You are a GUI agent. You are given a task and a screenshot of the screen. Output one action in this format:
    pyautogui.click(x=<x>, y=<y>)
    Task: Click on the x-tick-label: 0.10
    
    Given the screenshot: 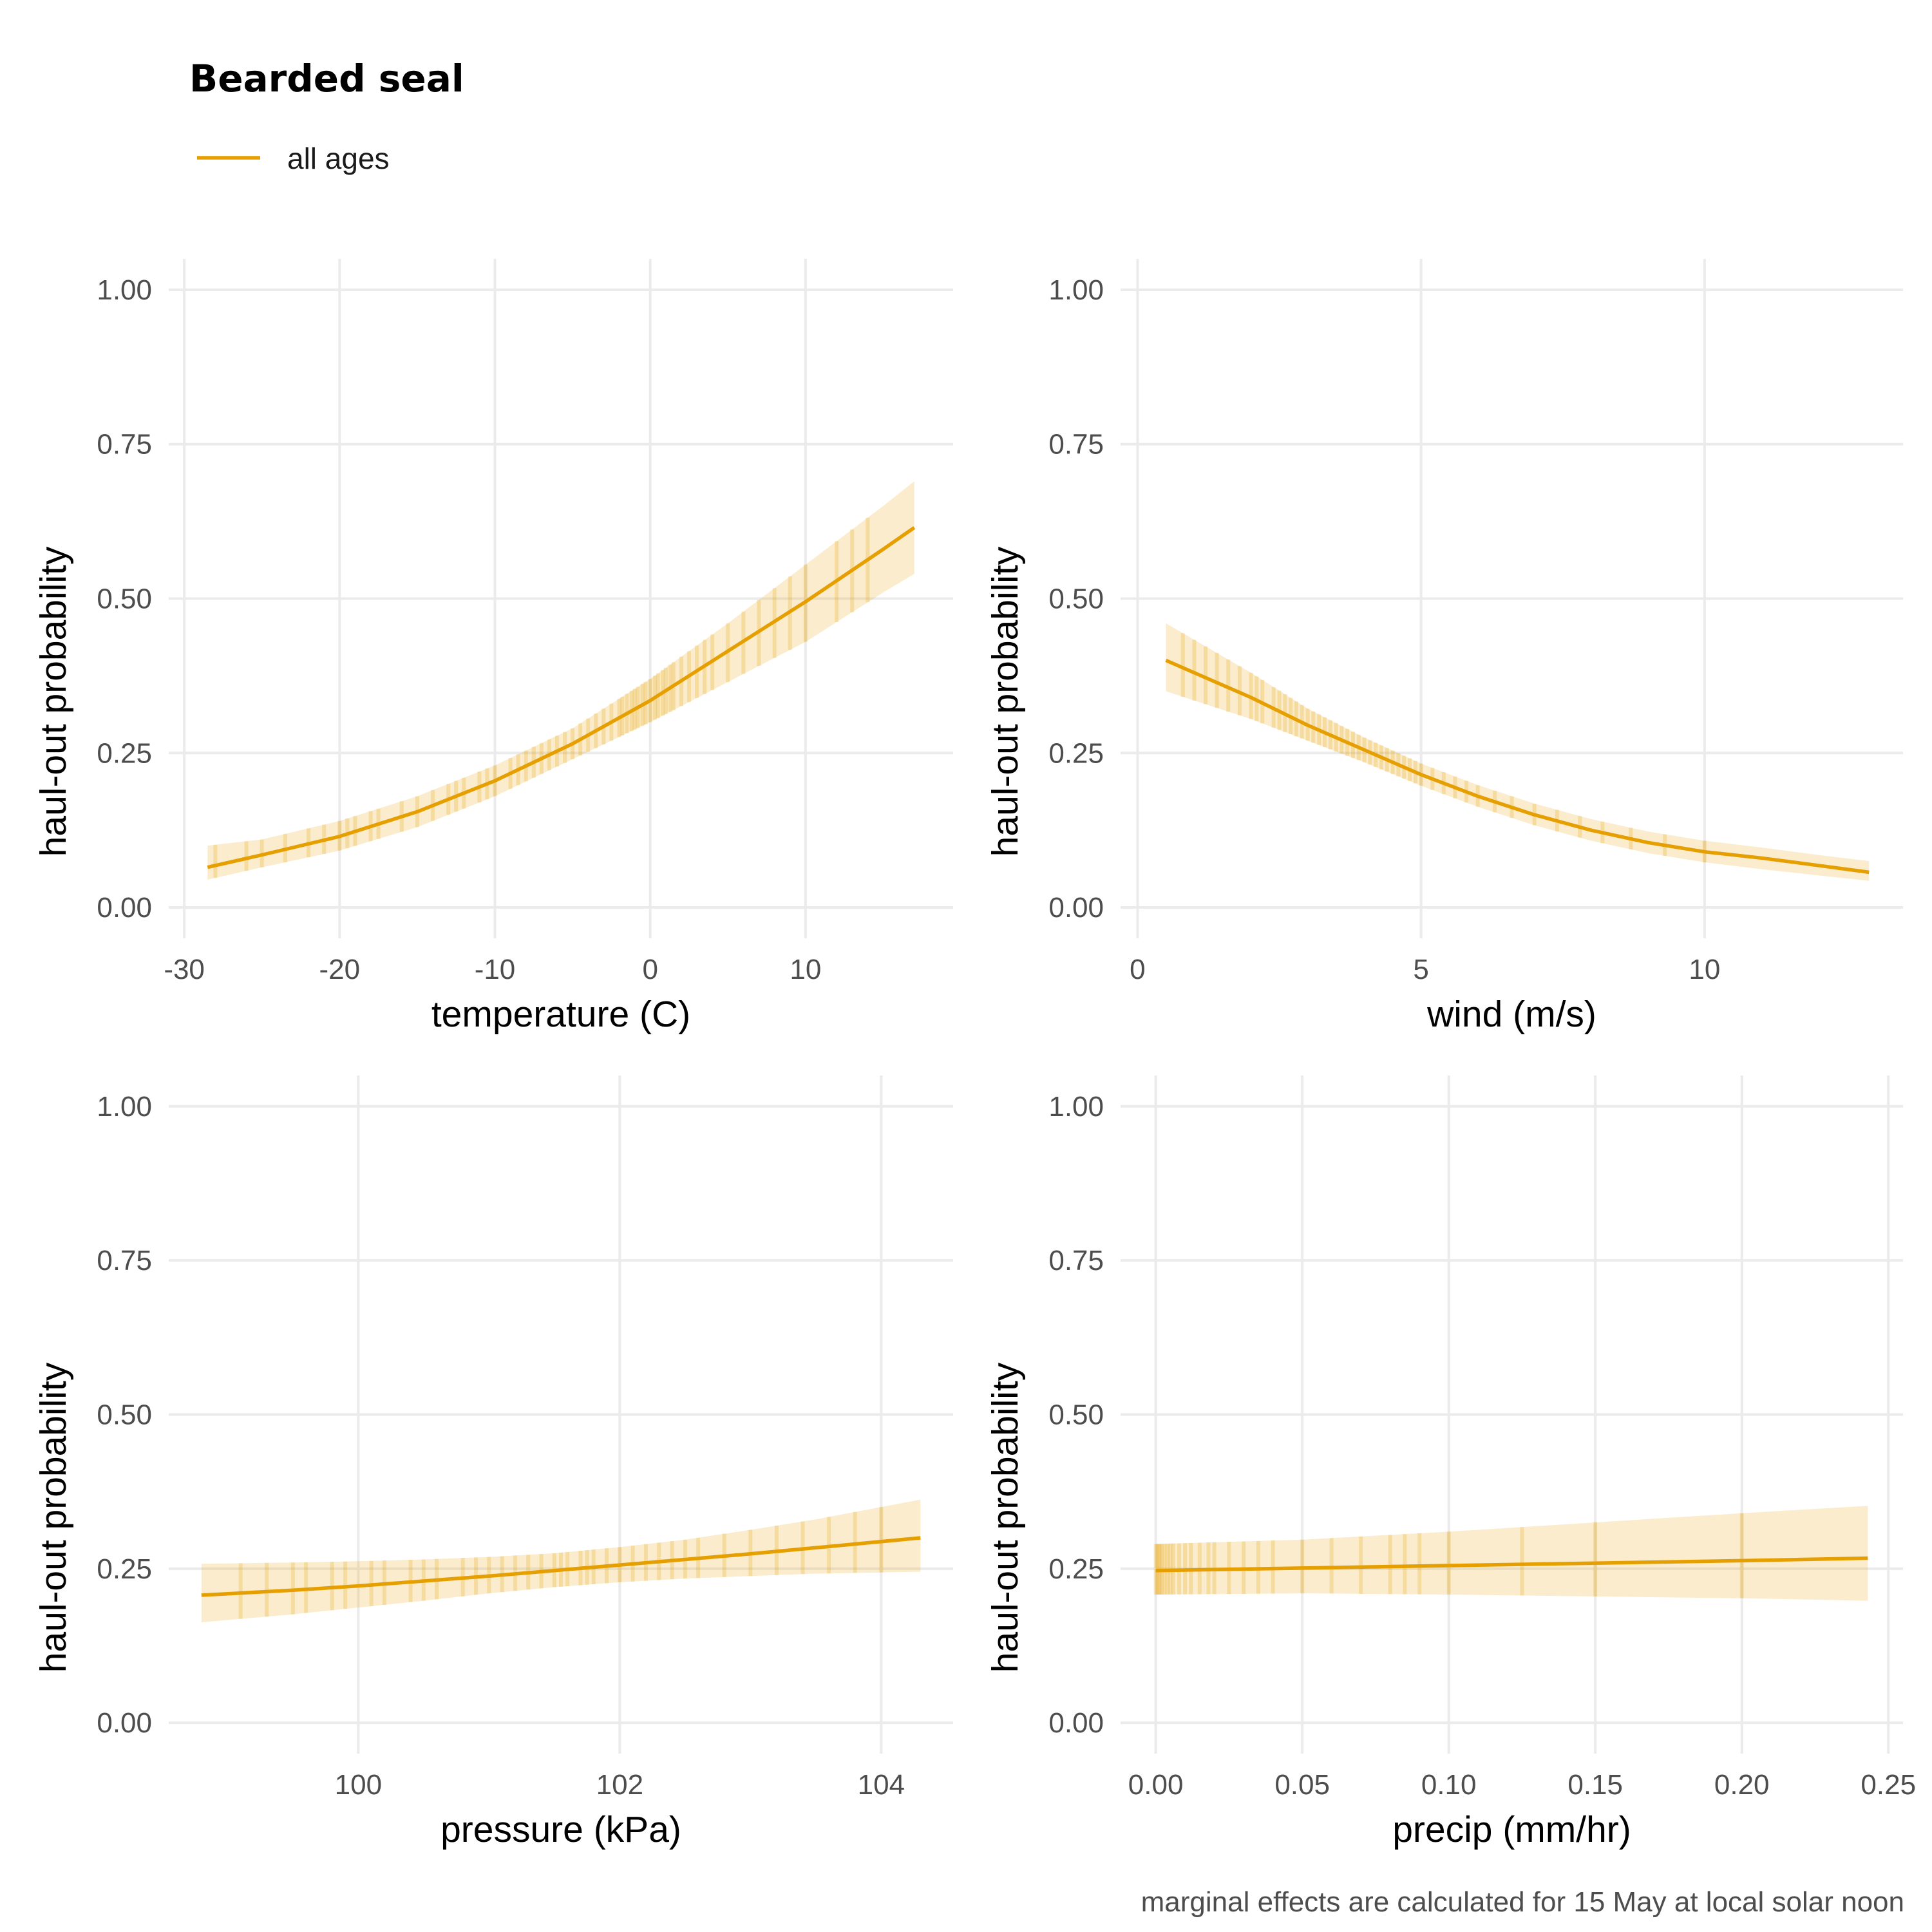 What is the action you would take?
    pyautogui.click(x=1449, y=1785)
    